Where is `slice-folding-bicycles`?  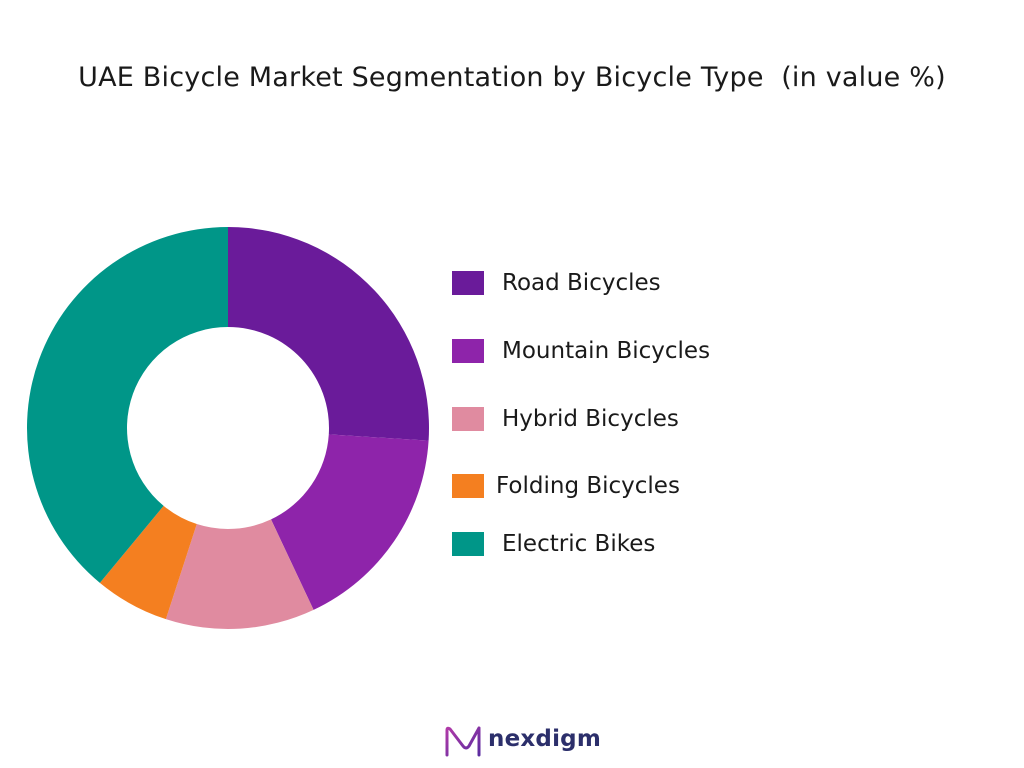
slice-folding-bicycles is located at coordinates (148, 562).